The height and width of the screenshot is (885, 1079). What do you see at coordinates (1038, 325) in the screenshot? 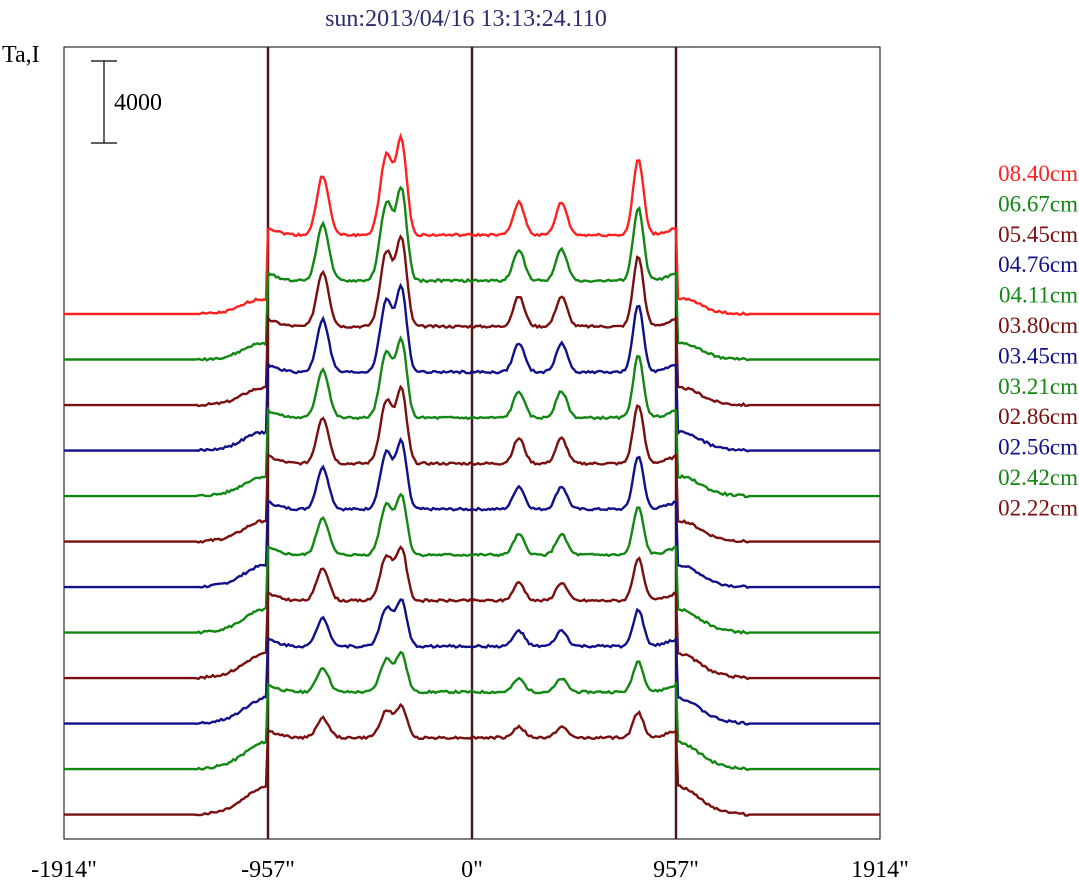
I see `legend-entry-5: 03.80cm` at bounding box center [1038, 325].